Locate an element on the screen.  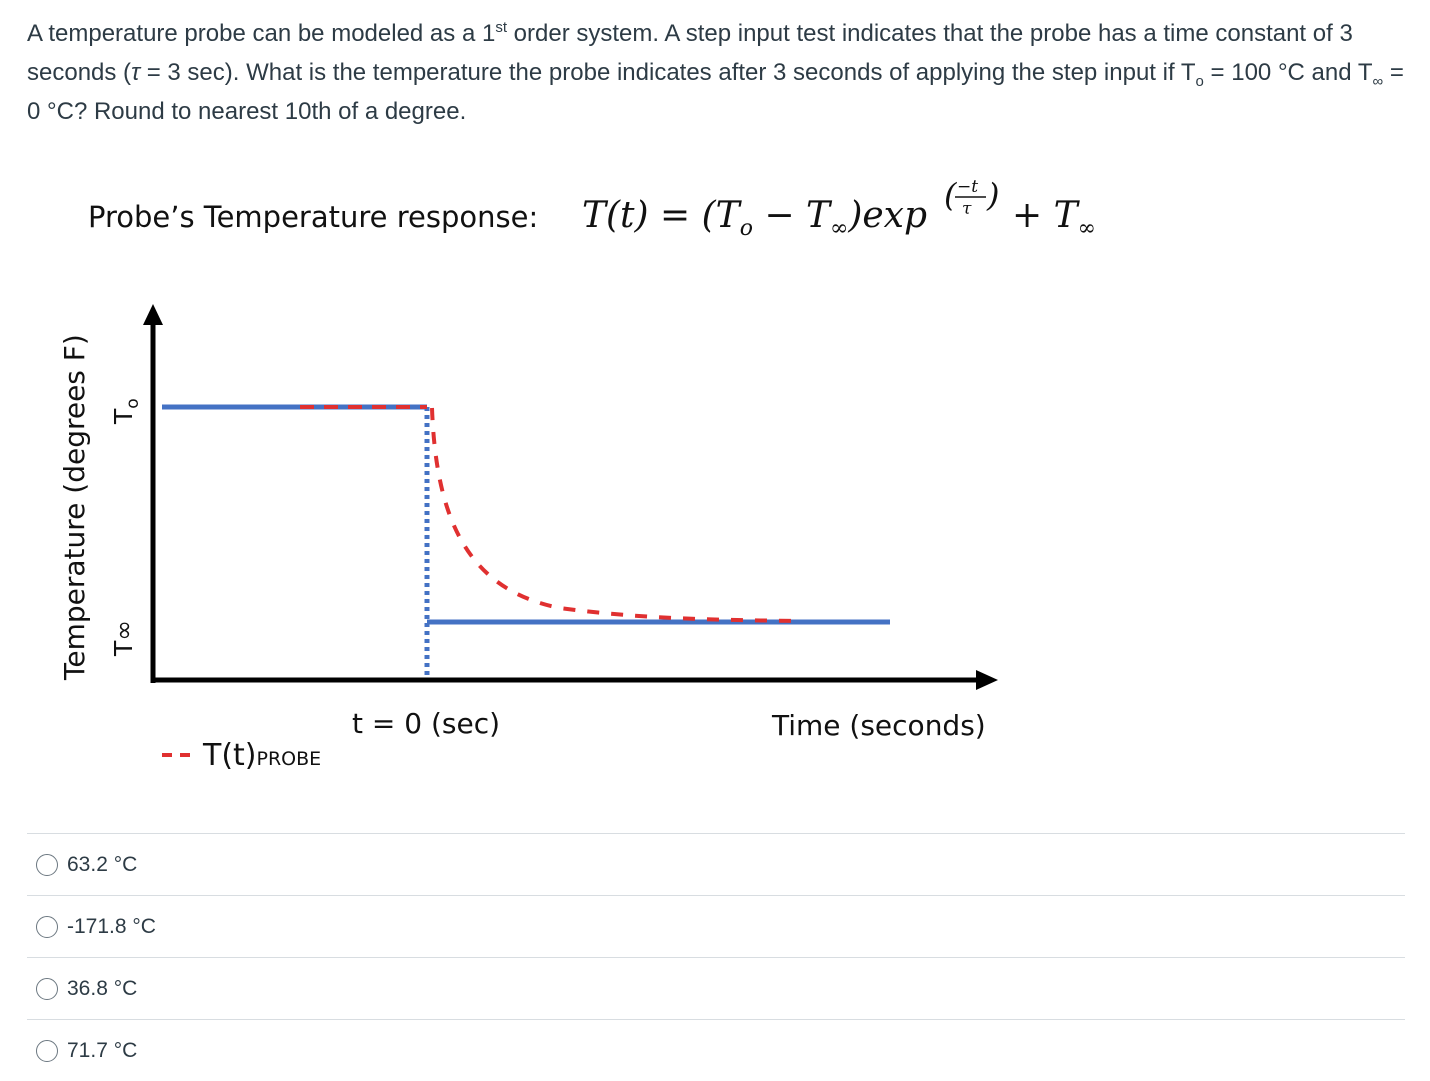
answer-label: 36.8 °C is located at coordinates (102, 988).